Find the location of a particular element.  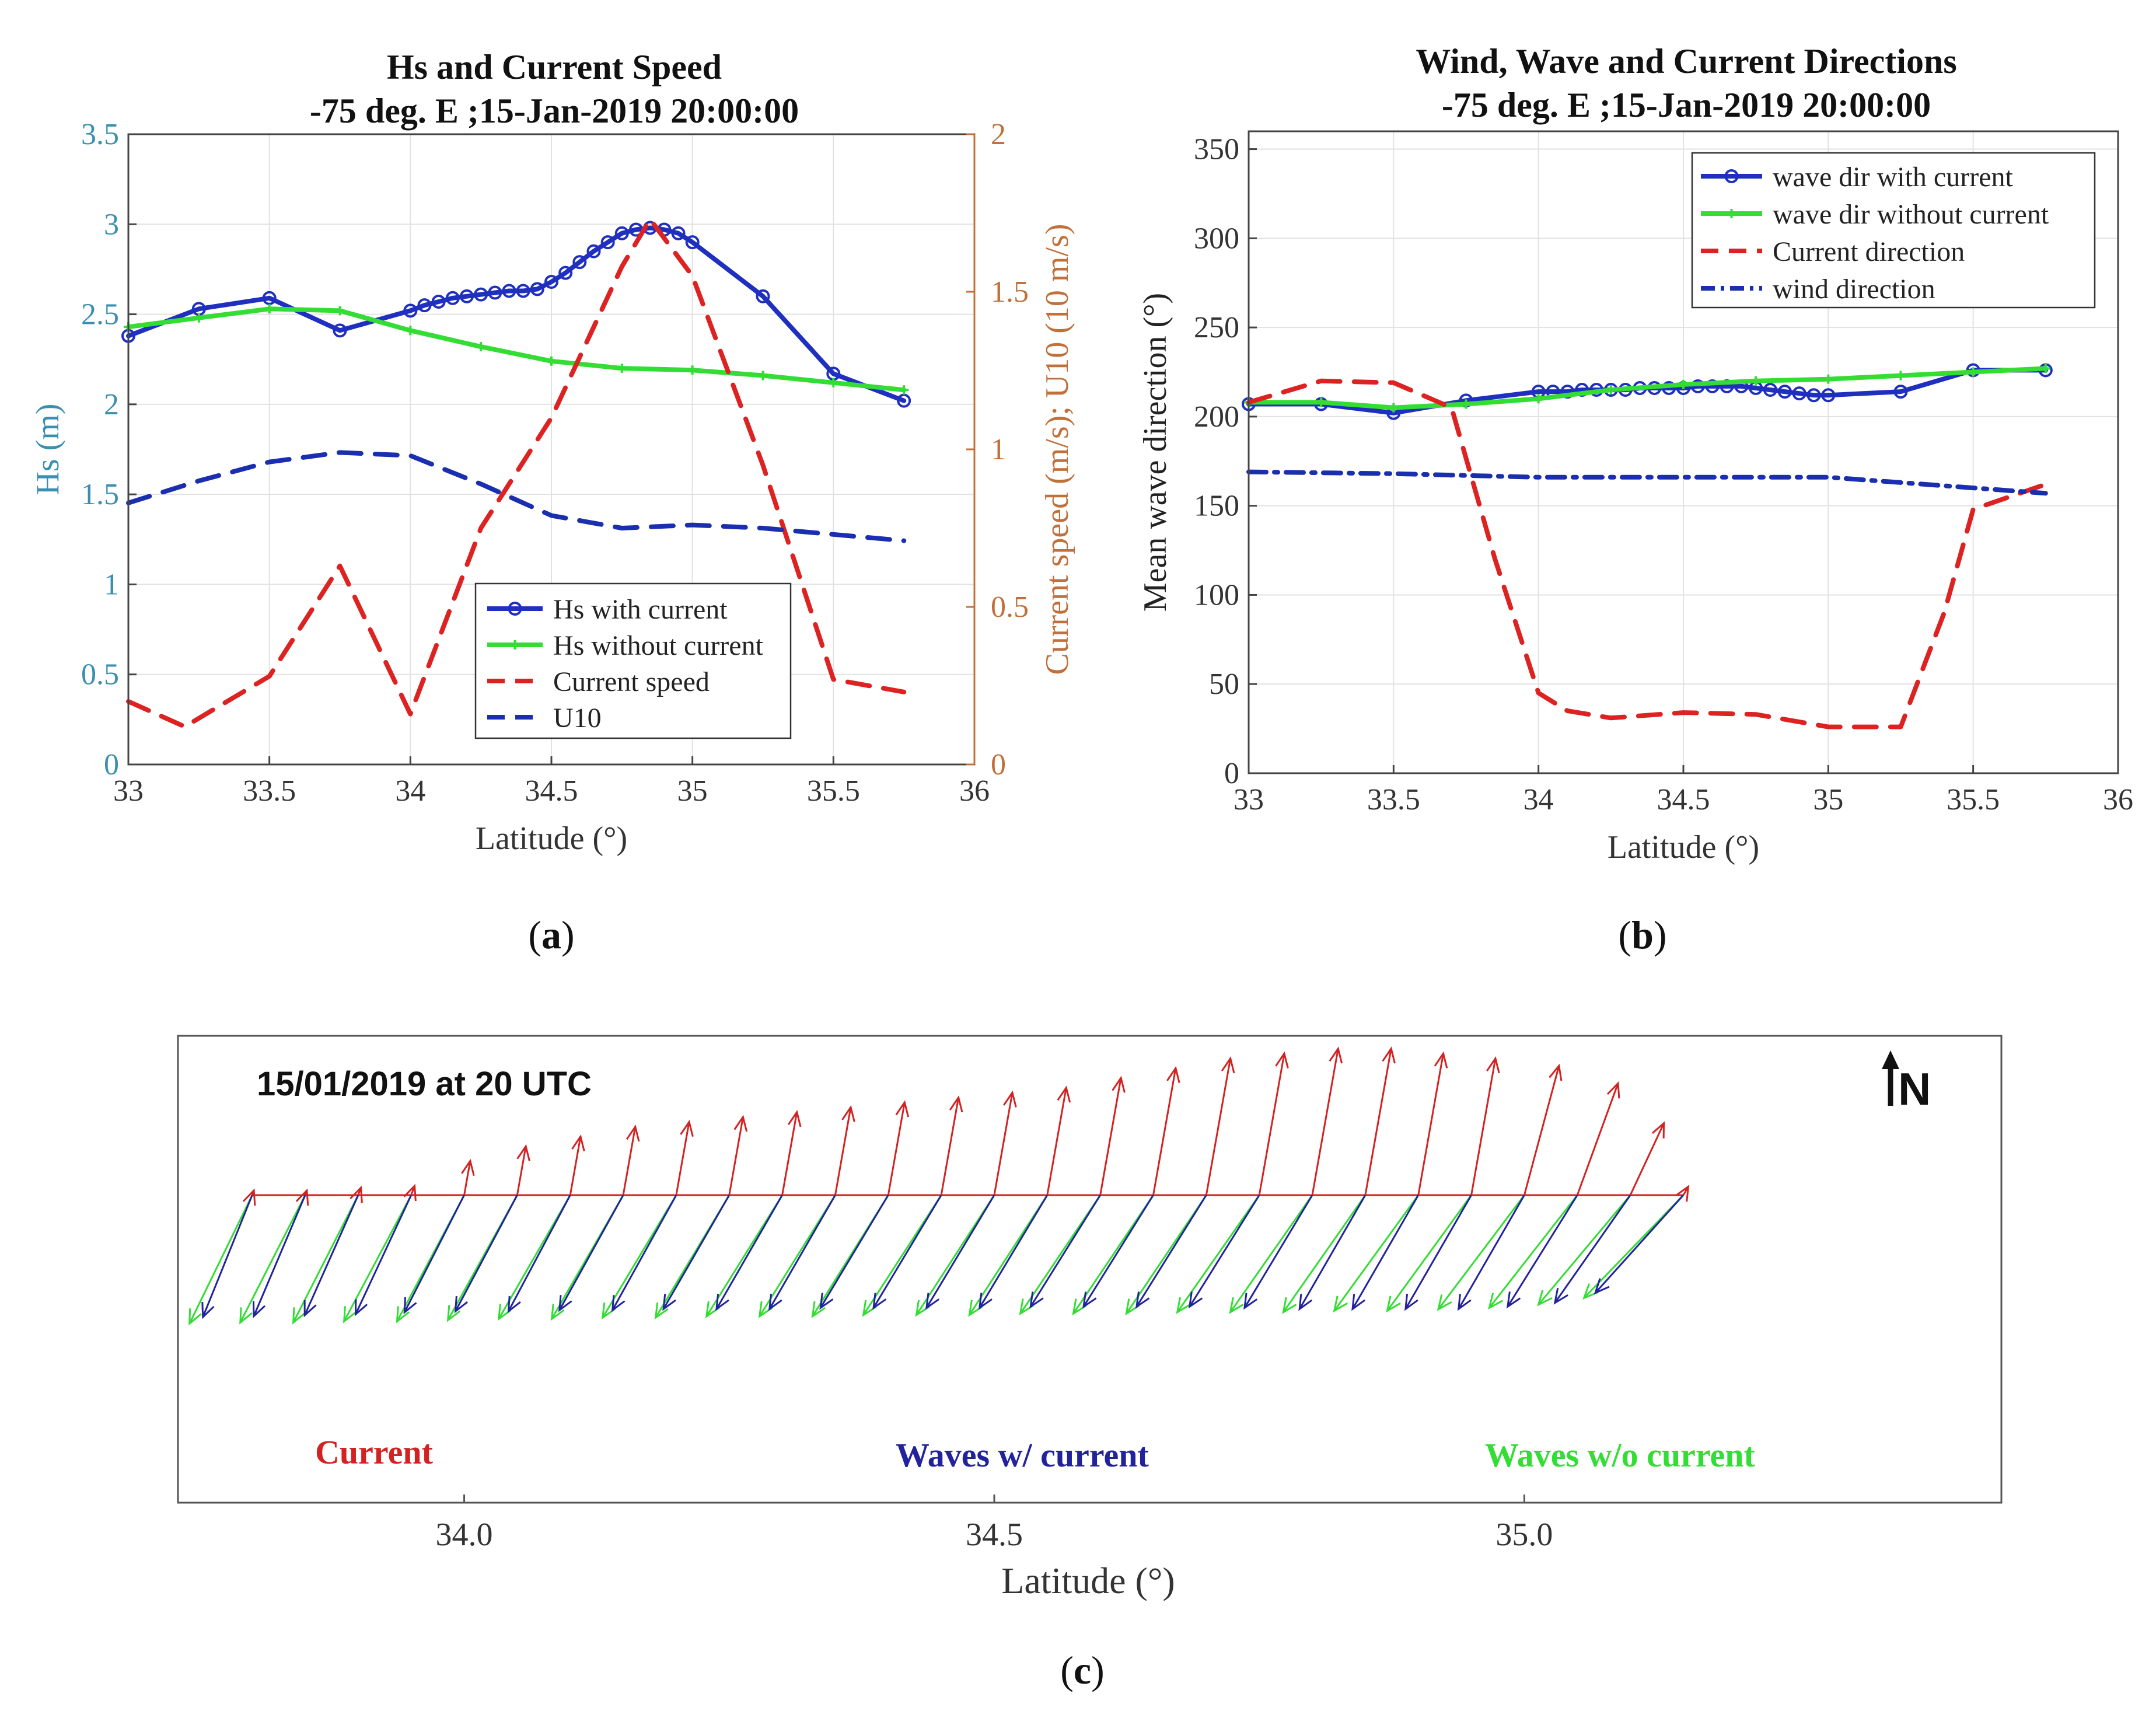

panel-a-xtick-label: 33 is located at coordinates (128, 791).